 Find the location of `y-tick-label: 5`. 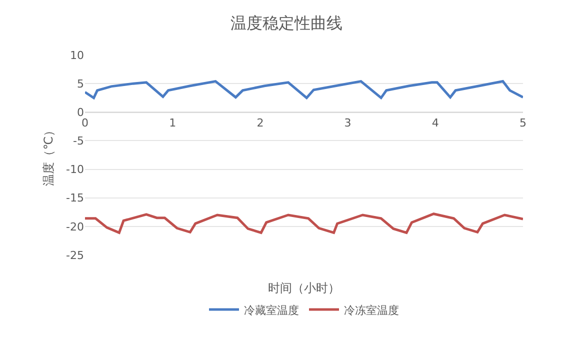

y-tick-label: 5 is located at coordinates (80, 83).